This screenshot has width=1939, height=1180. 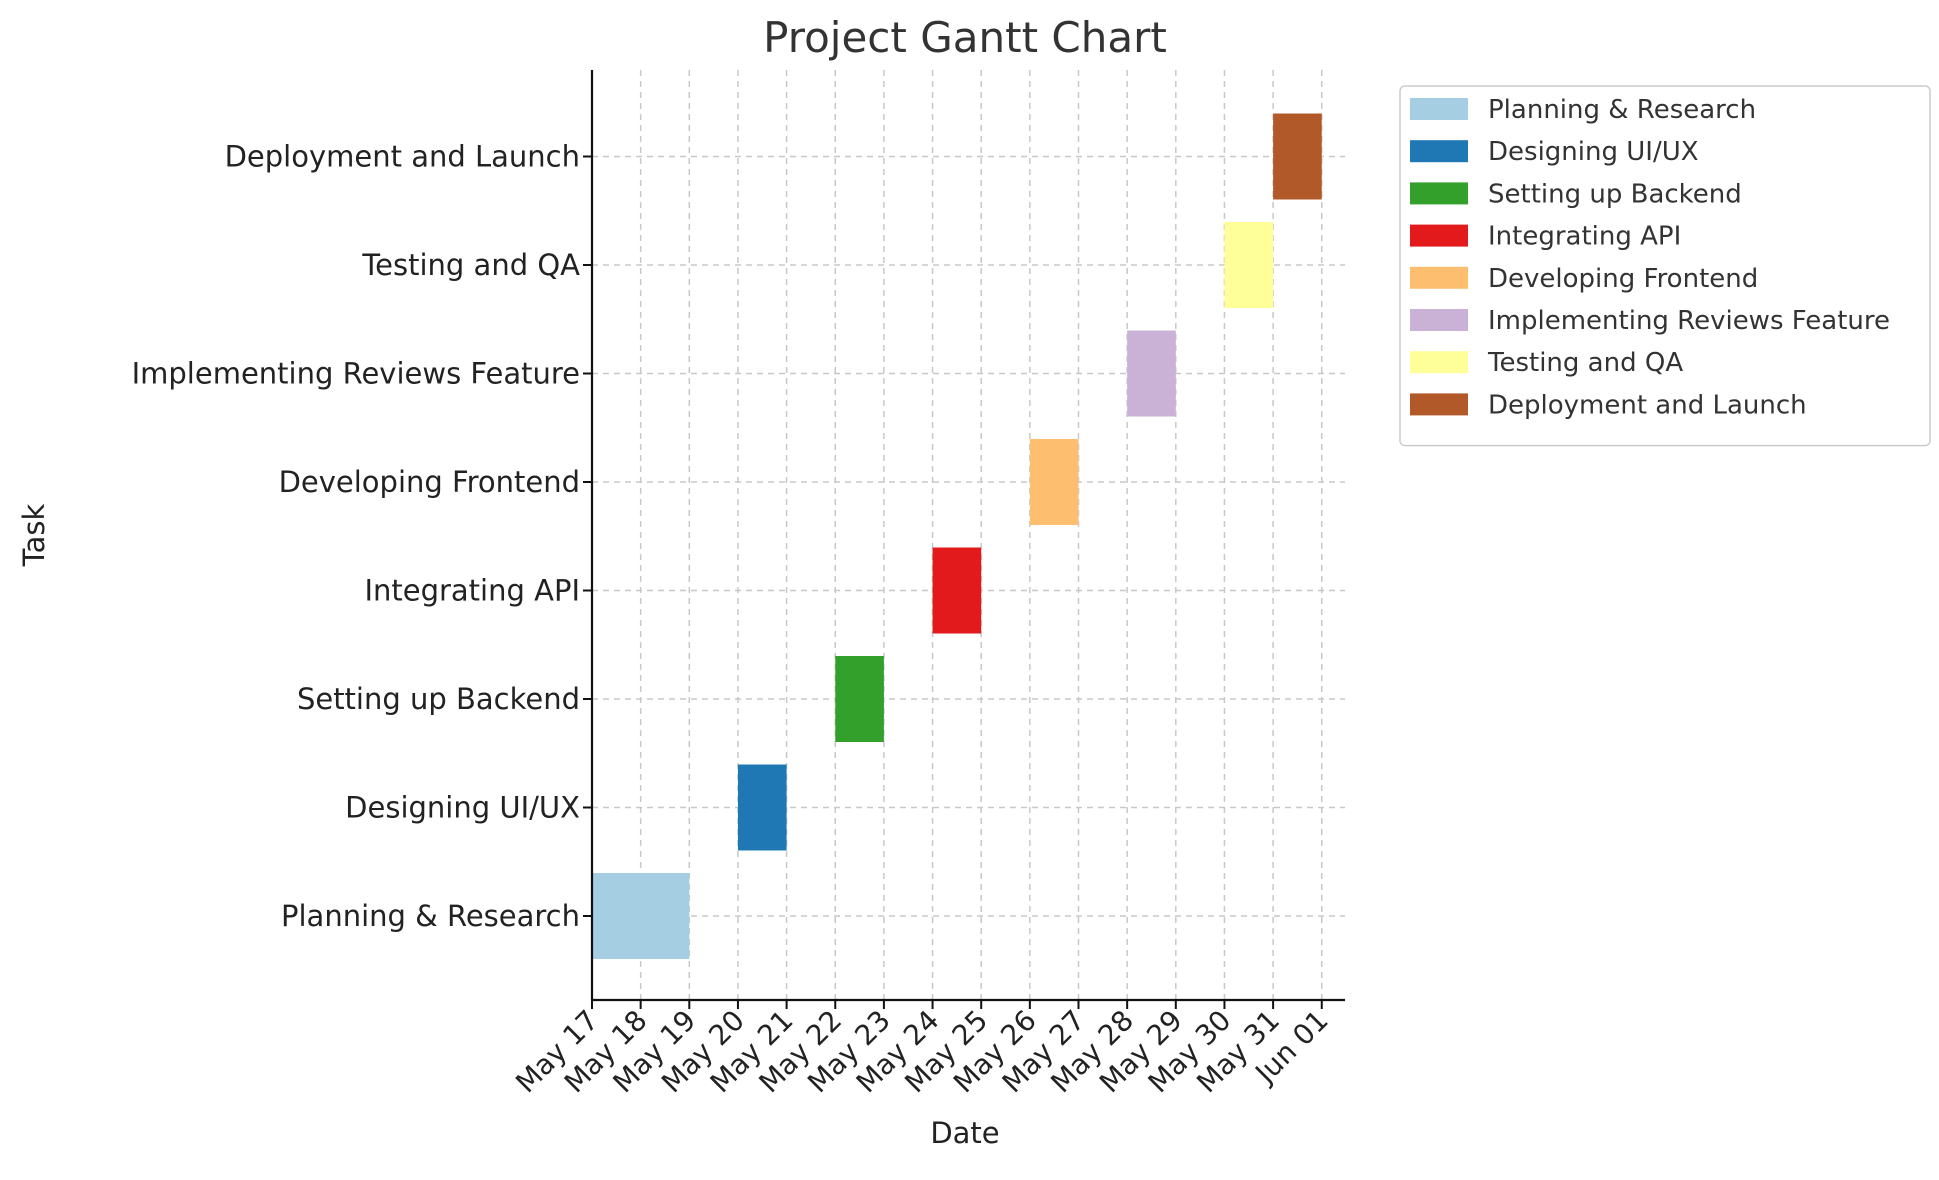 I want to click on legend-entry: Implementing Reviews Feature, so click(x=1689, y=321).